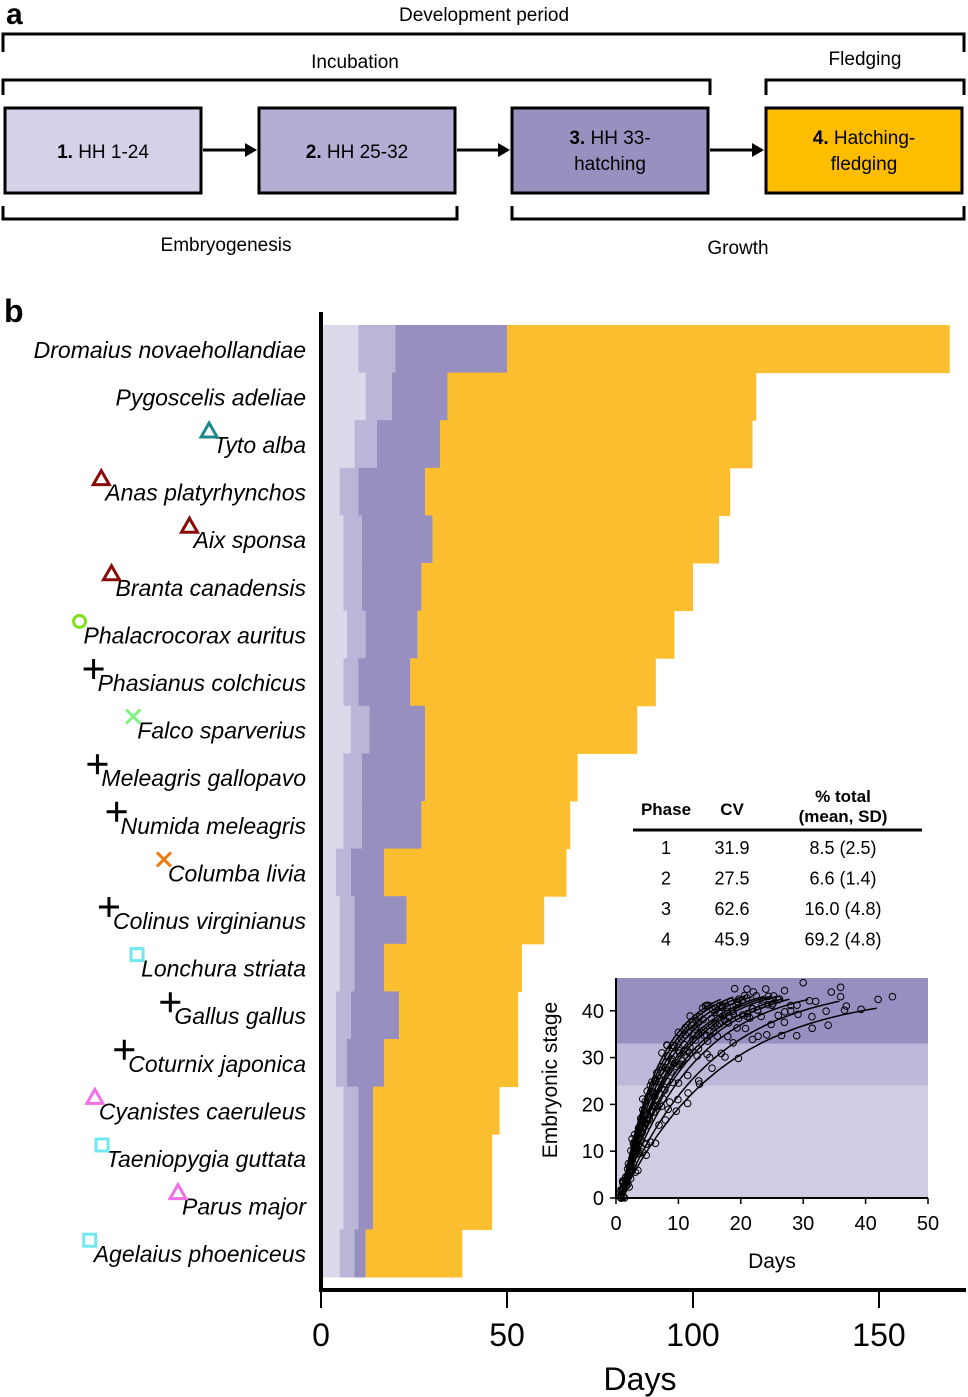 The height and width of the screenshot is (1397, 968). I want to click on x-marker-icon, so click(133, 716).